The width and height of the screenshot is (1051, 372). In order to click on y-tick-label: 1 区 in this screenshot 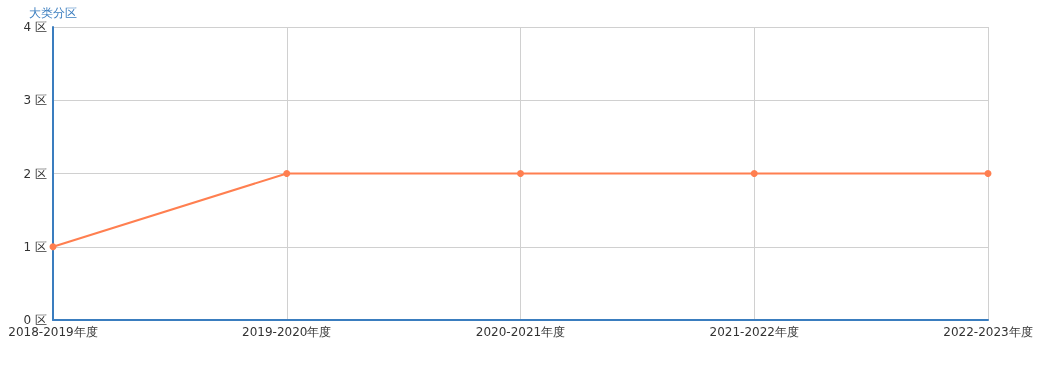, I will do `click(35, 246)`.